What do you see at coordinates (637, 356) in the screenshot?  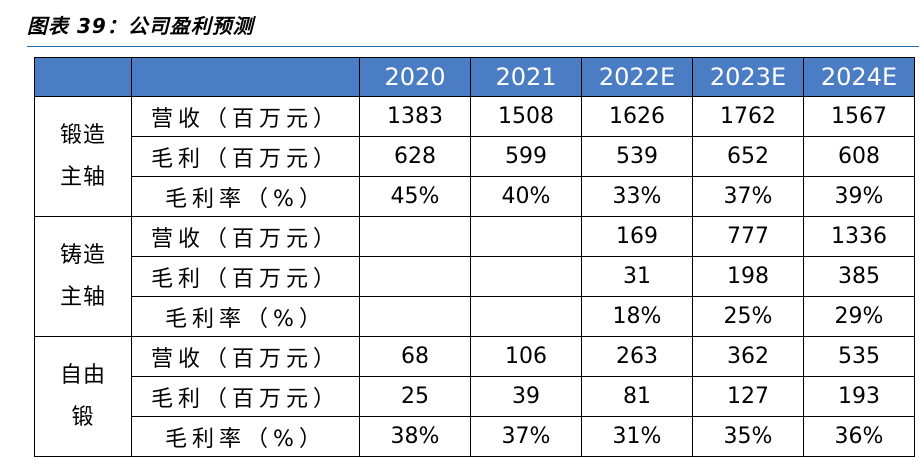 I see `table-cell: 263` at bounding box center [637, 356].